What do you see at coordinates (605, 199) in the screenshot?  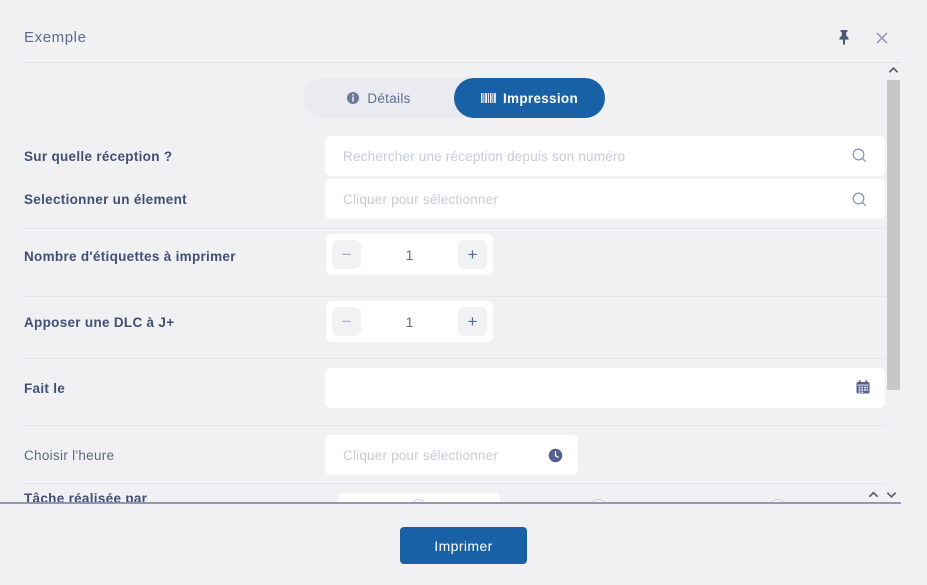 I see `element-select-input` at bounding box center [605, 199].